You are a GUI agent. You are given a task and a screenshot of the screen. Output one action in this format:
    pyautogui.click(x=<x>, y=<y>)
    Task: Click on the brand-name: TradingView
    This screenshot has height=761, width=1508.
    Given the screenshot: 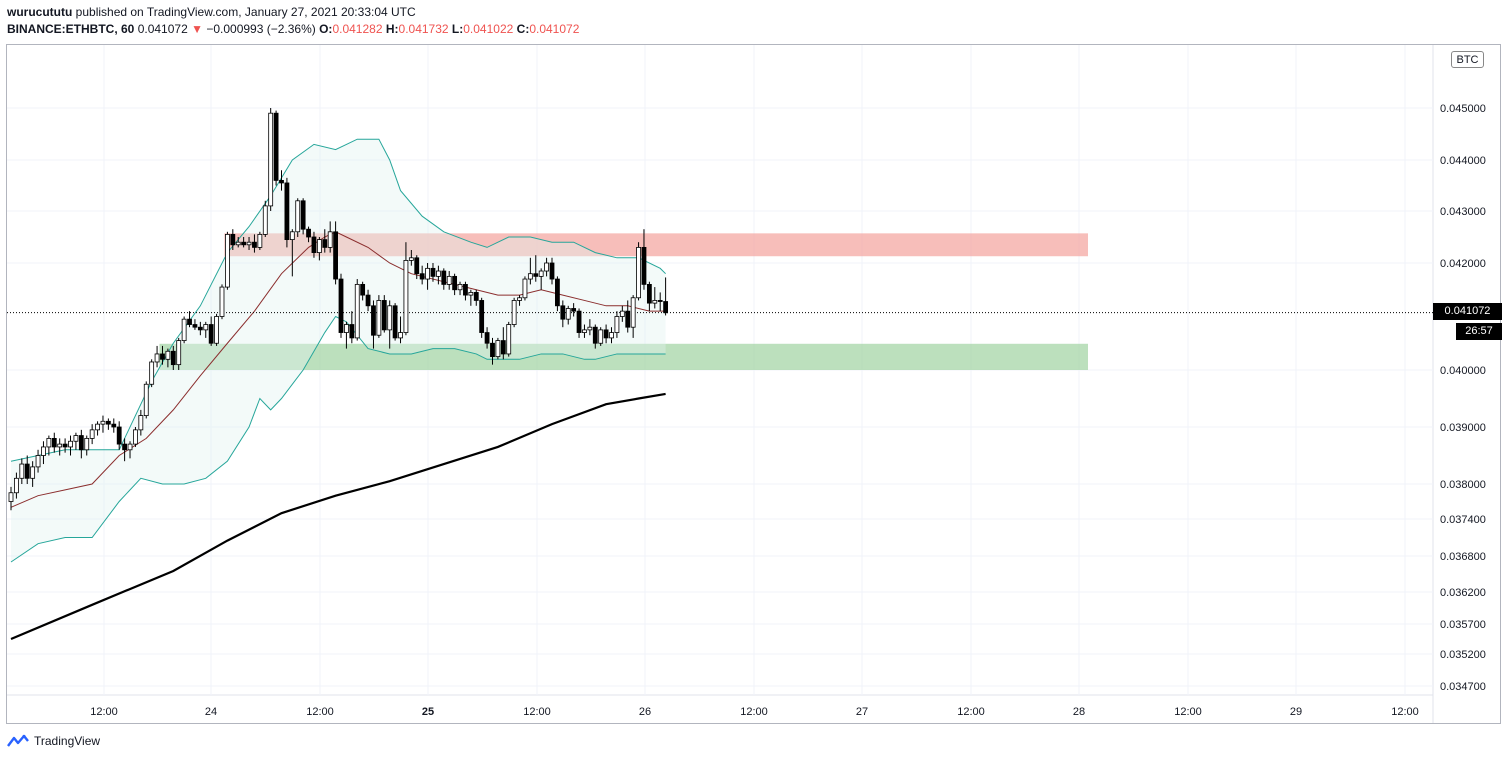 What is the action you would take?
    pyautogui.click(x=67, y=741)
    